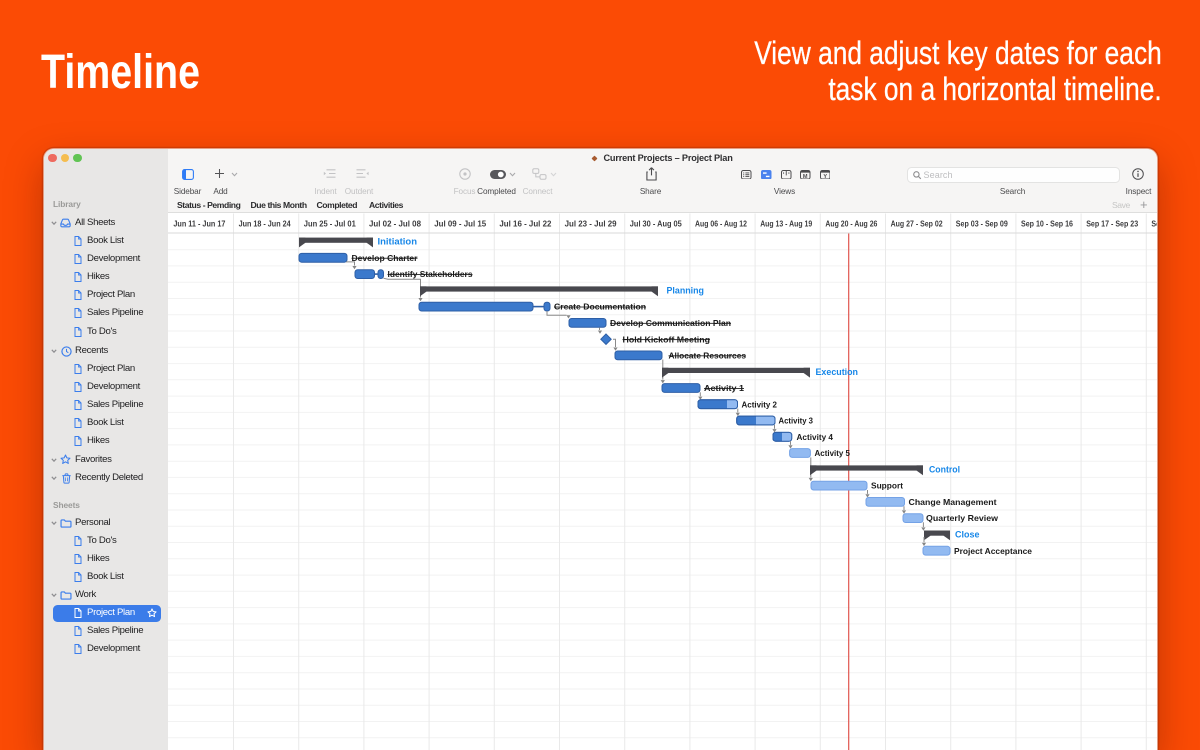 The image size is (1200, 750). Describe the element at coordinates (708, 356) in the screenshot. I see `svg-text: Allocate Resources` at that location.